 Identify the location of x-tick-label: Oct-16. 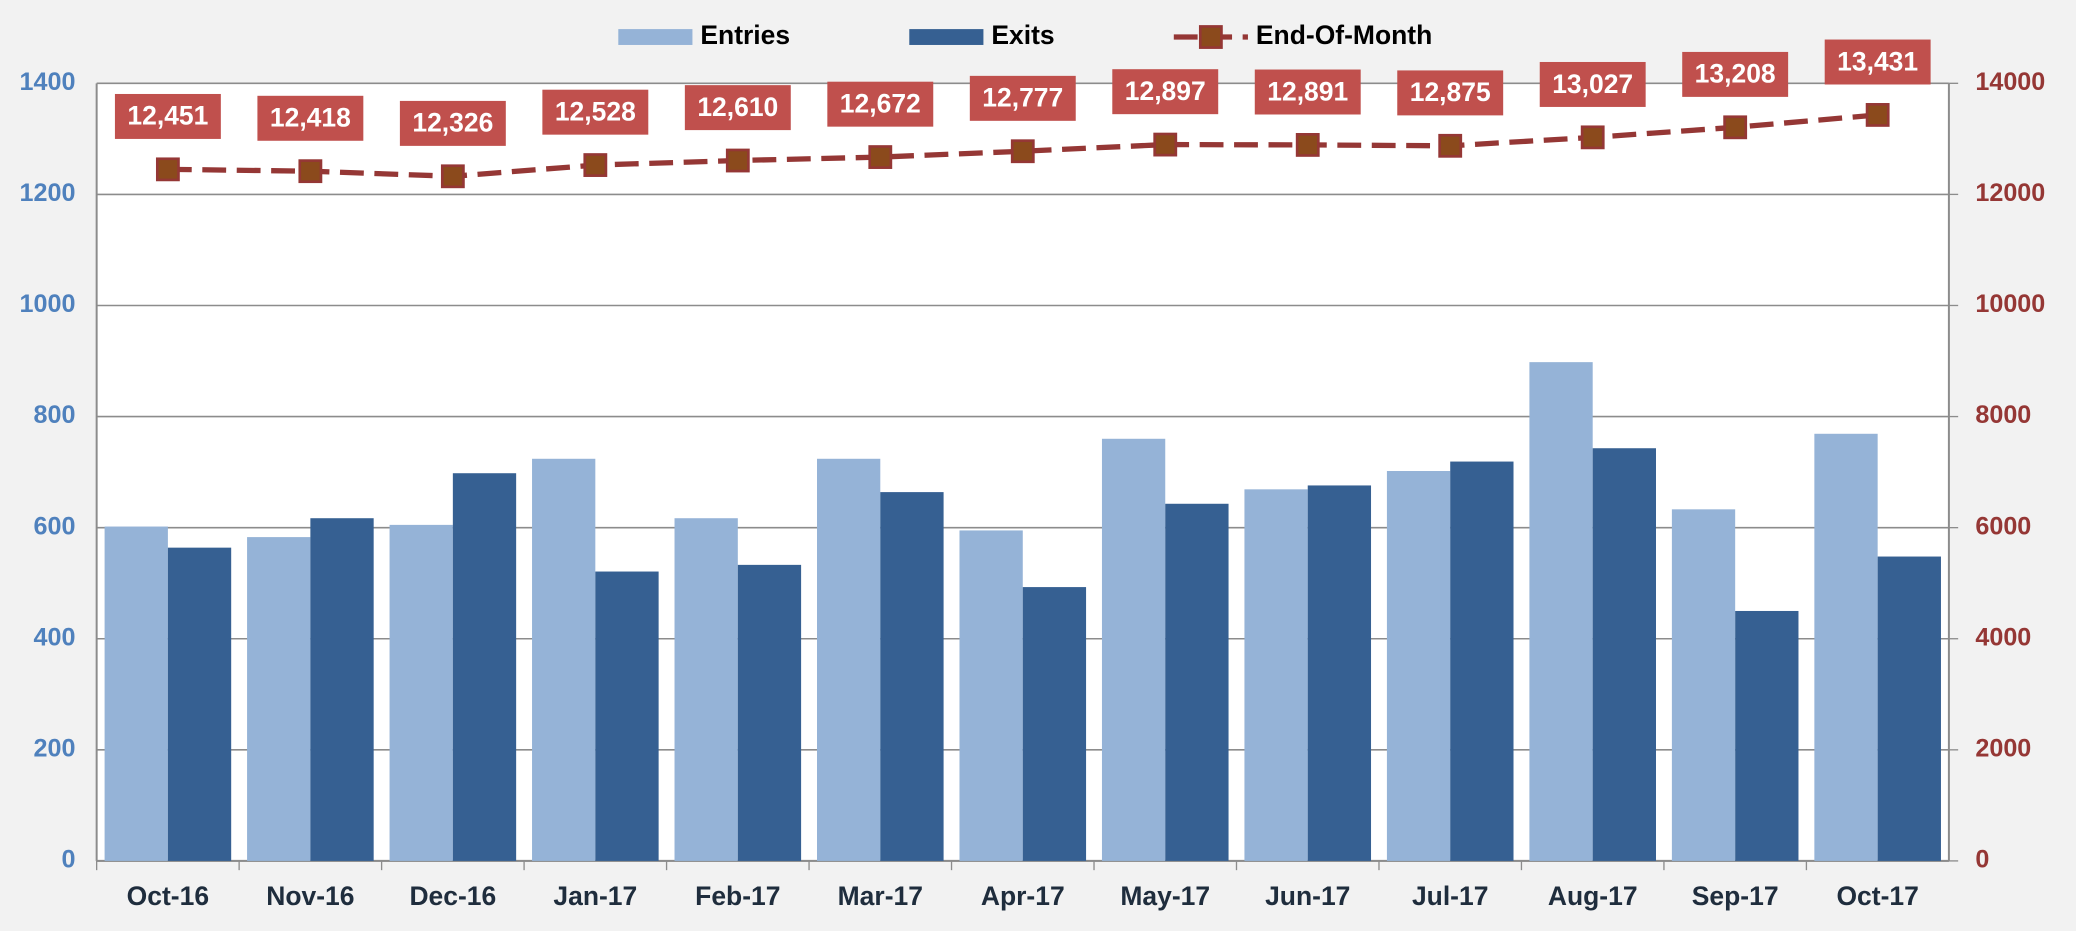
(168, 896).